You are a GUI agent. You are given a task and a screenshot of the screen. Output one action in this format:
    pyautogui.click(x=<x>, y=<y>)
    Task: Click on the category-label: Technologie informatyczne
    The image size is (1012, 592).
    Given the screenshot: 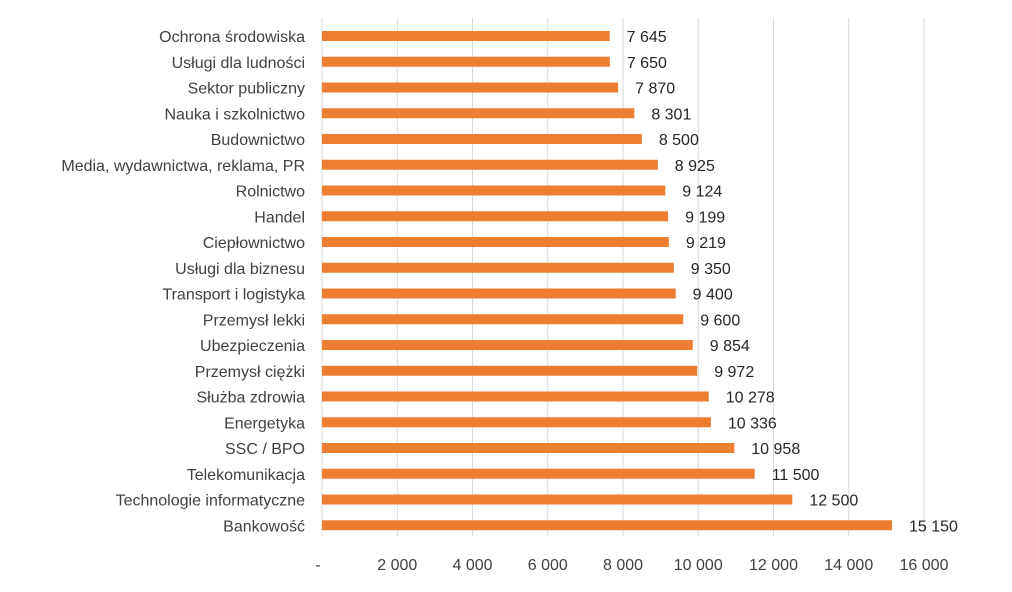 What is the action you would take?
    pyautogui.click(x=211, y=501)
    